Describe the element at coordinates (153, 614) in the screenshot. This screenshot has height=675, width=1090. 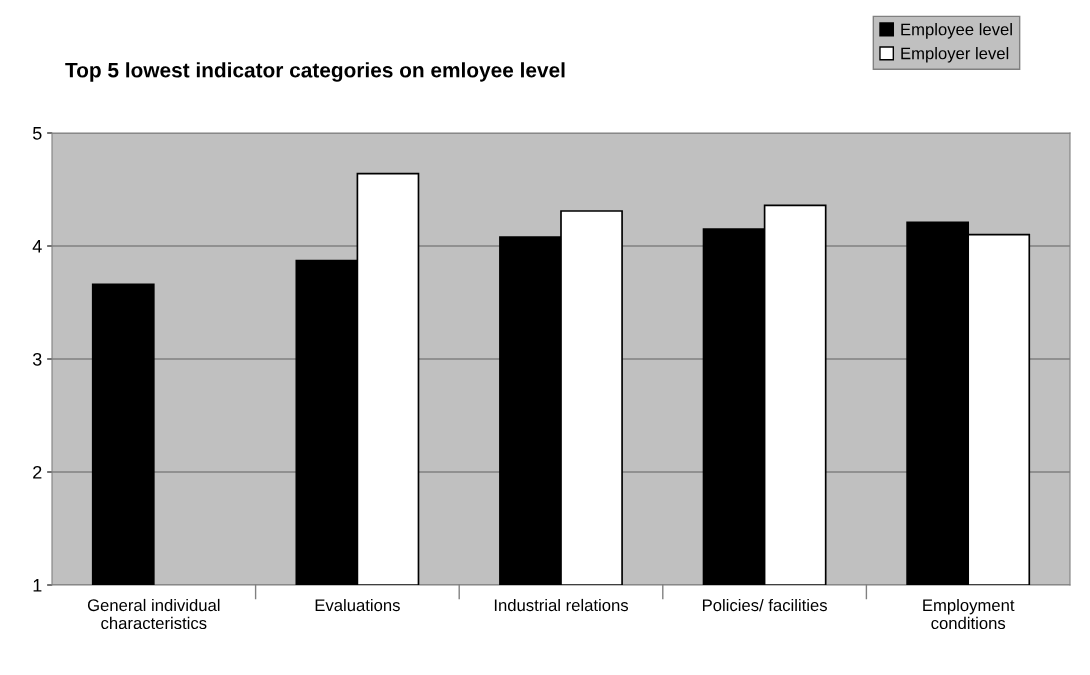
I see `x-tick-label: General individual characteristics` at that location.